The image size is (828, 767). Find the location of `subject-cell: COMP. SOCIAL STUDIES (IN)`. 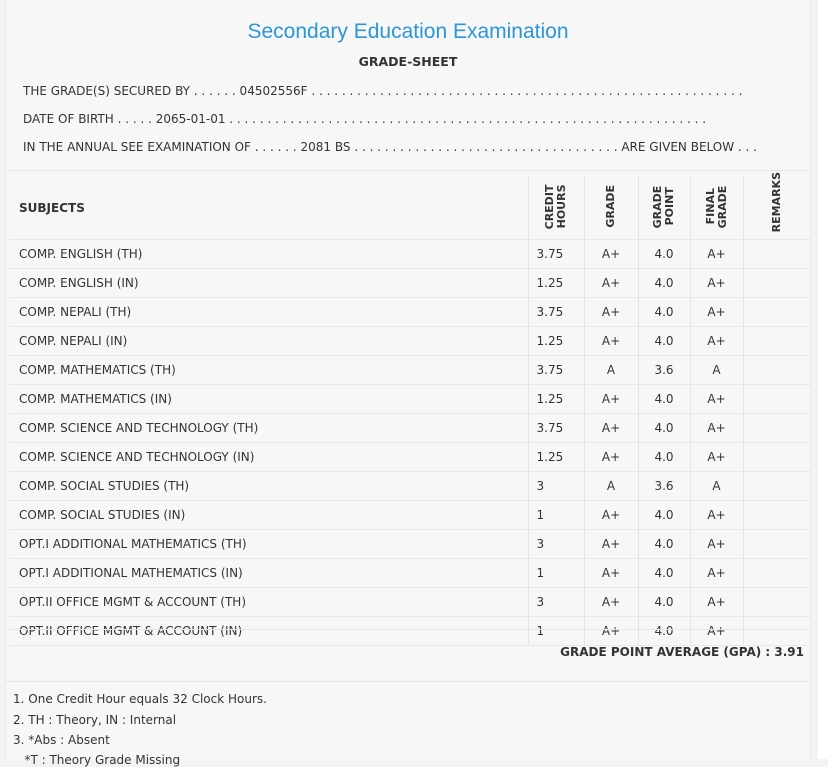

subject-cell: COMP. SOCIAL STUDIES (IN) is located at coordinates (268, 515).